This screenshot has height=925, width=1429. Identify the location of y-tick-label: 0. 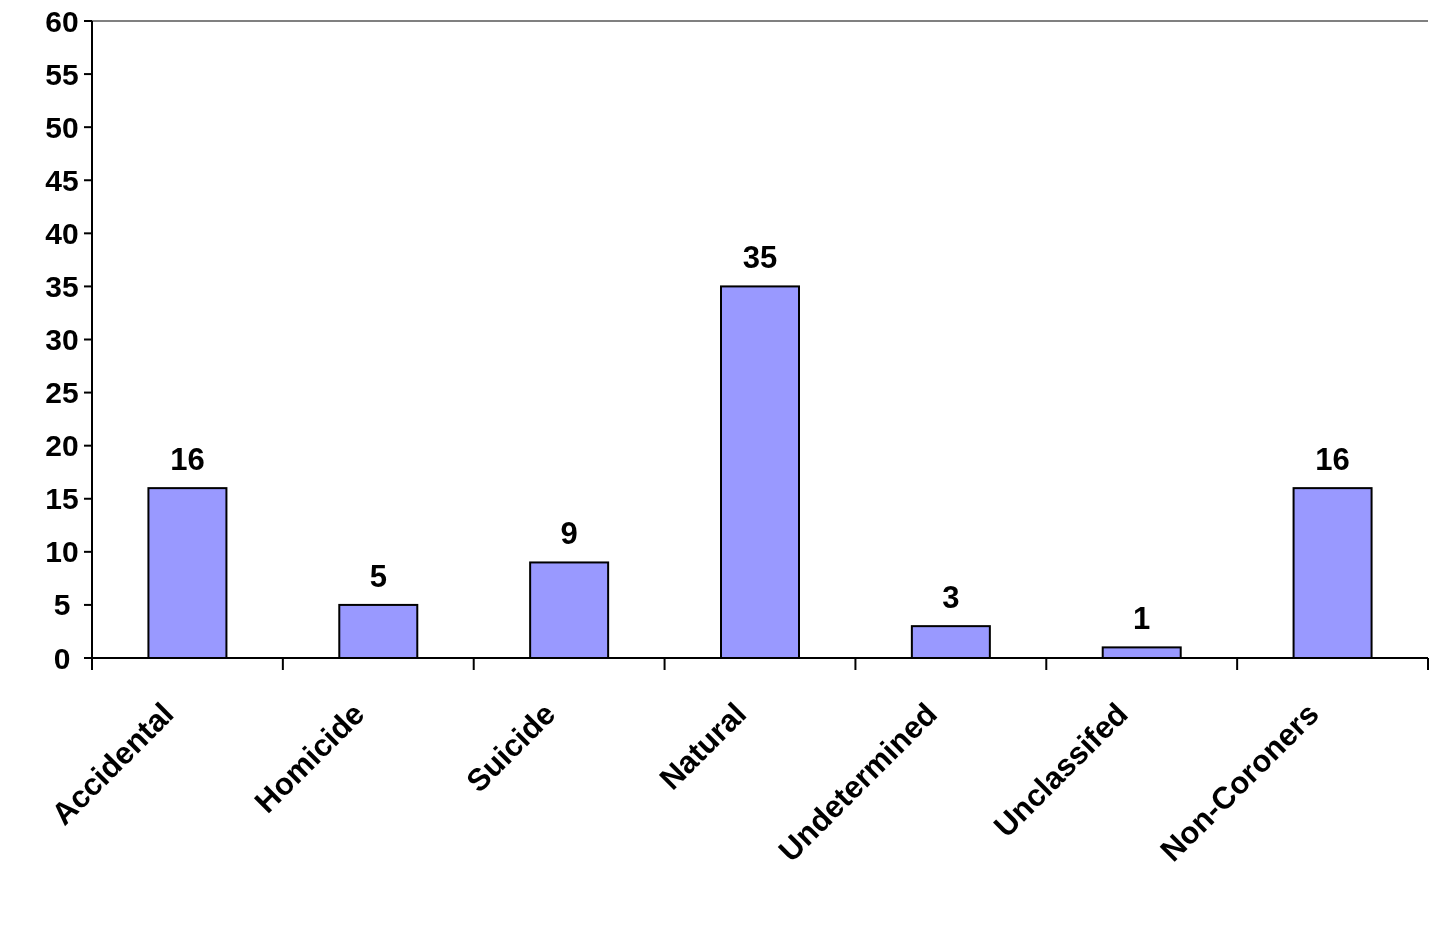
(62, 658).